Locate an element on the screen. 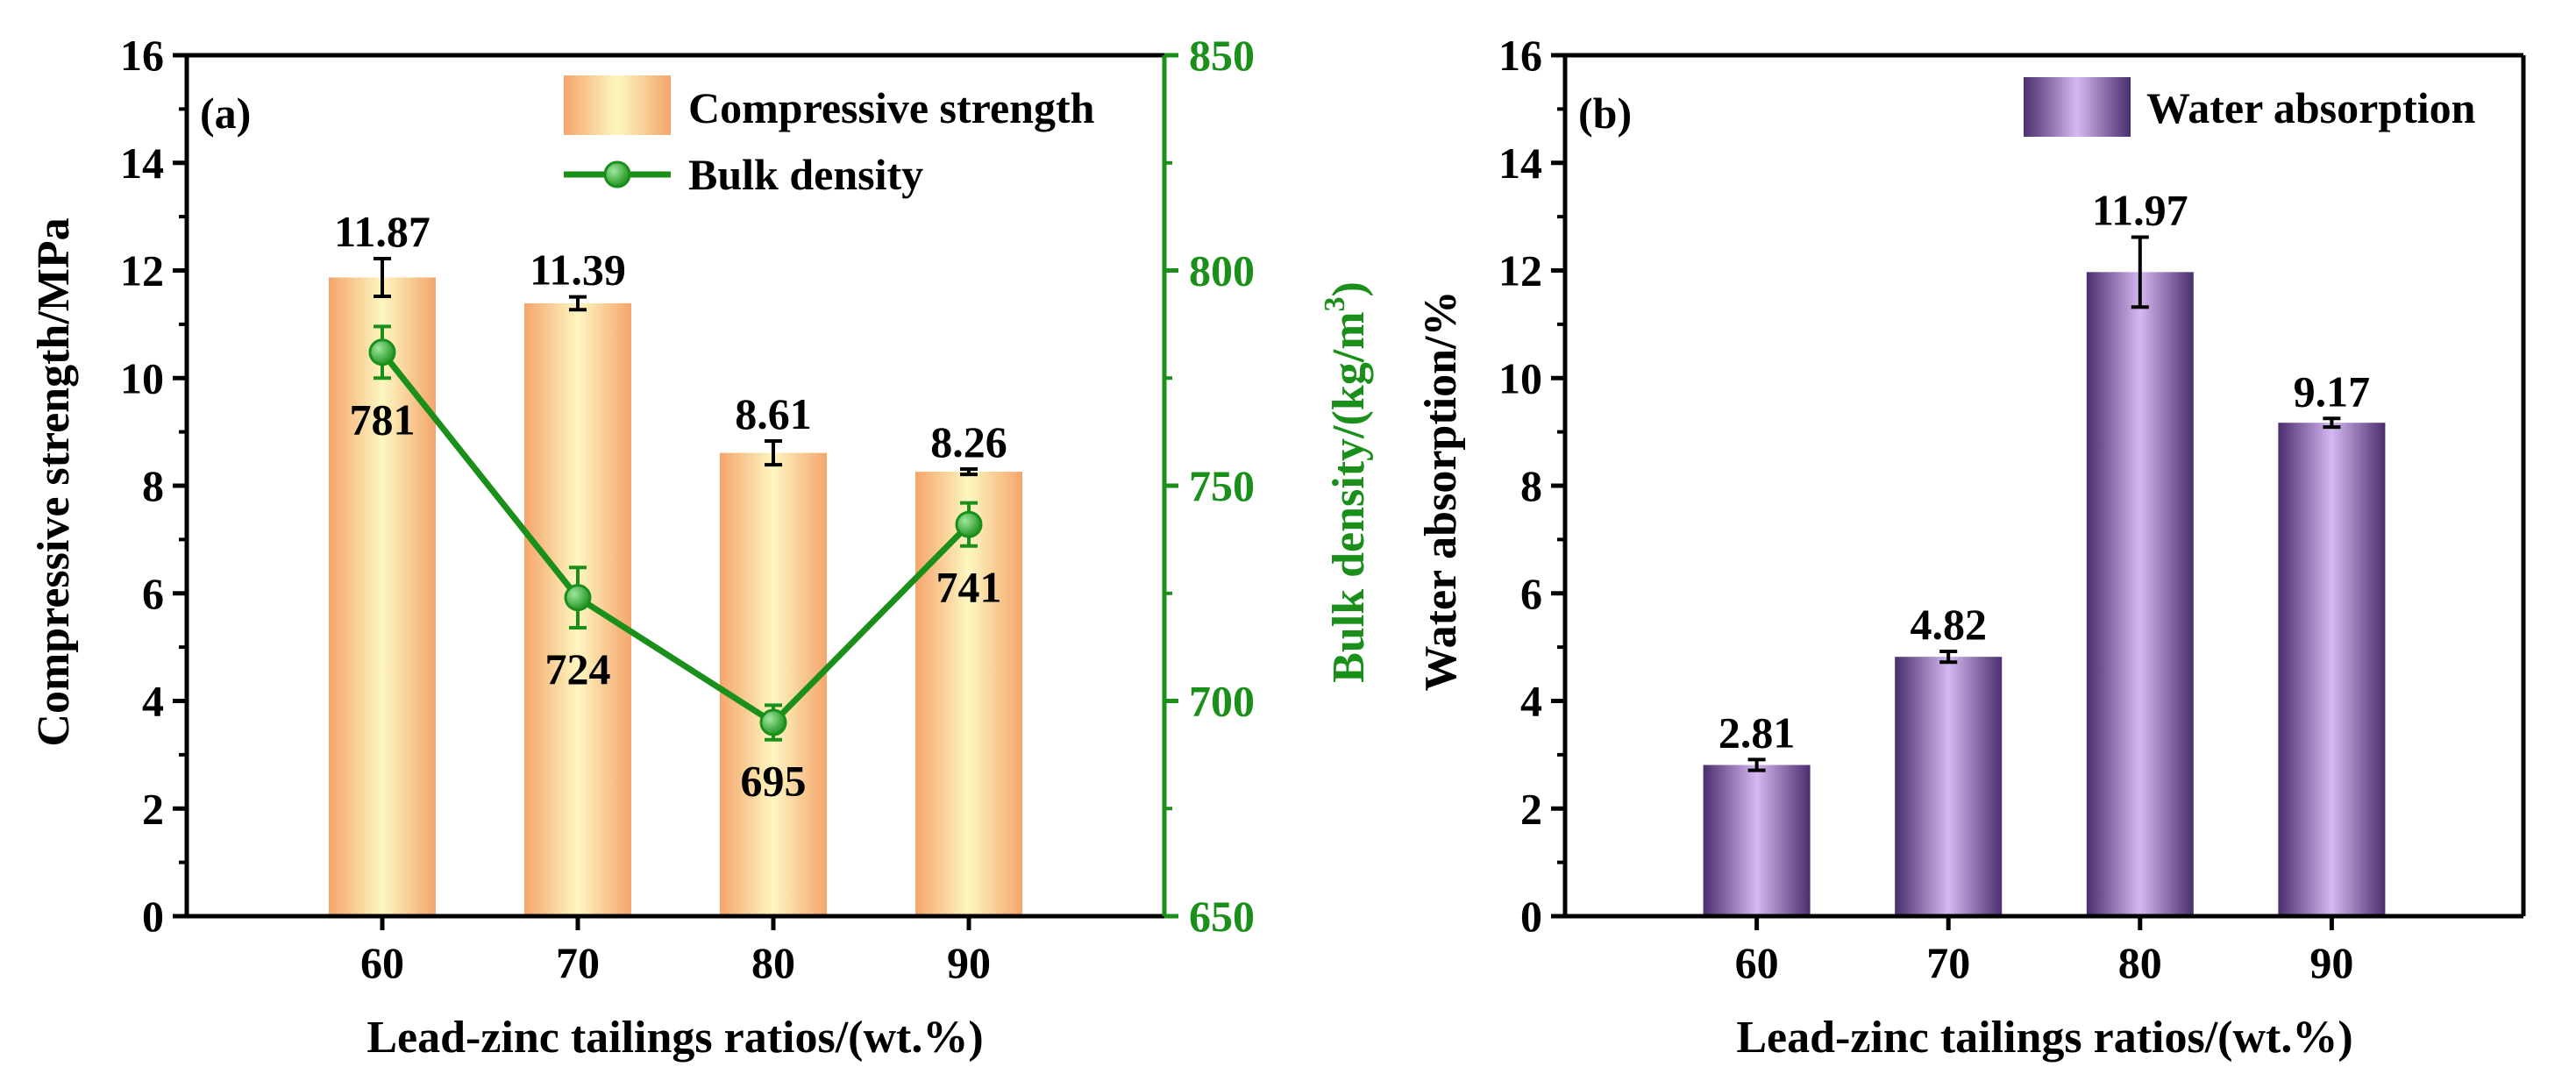  legend-label-compressive-strength: Compressive strength is located at coordinates (891, 107).